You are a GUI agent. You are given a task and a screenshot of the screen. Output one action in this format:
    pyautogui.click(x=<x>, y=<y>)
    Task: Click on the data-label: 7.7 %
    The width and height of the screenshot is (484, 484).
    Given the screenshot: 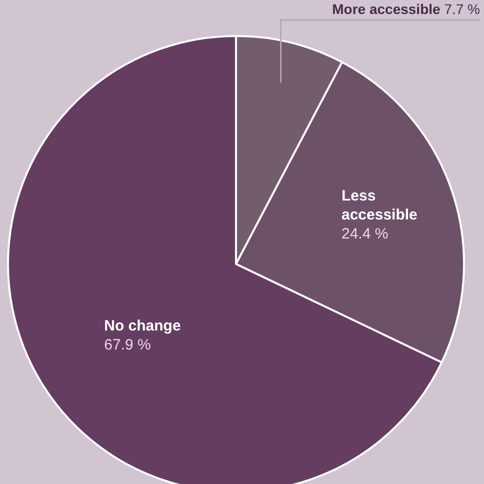 What is the action you would take?
    pyautogui.click(x=462, y=9)
    